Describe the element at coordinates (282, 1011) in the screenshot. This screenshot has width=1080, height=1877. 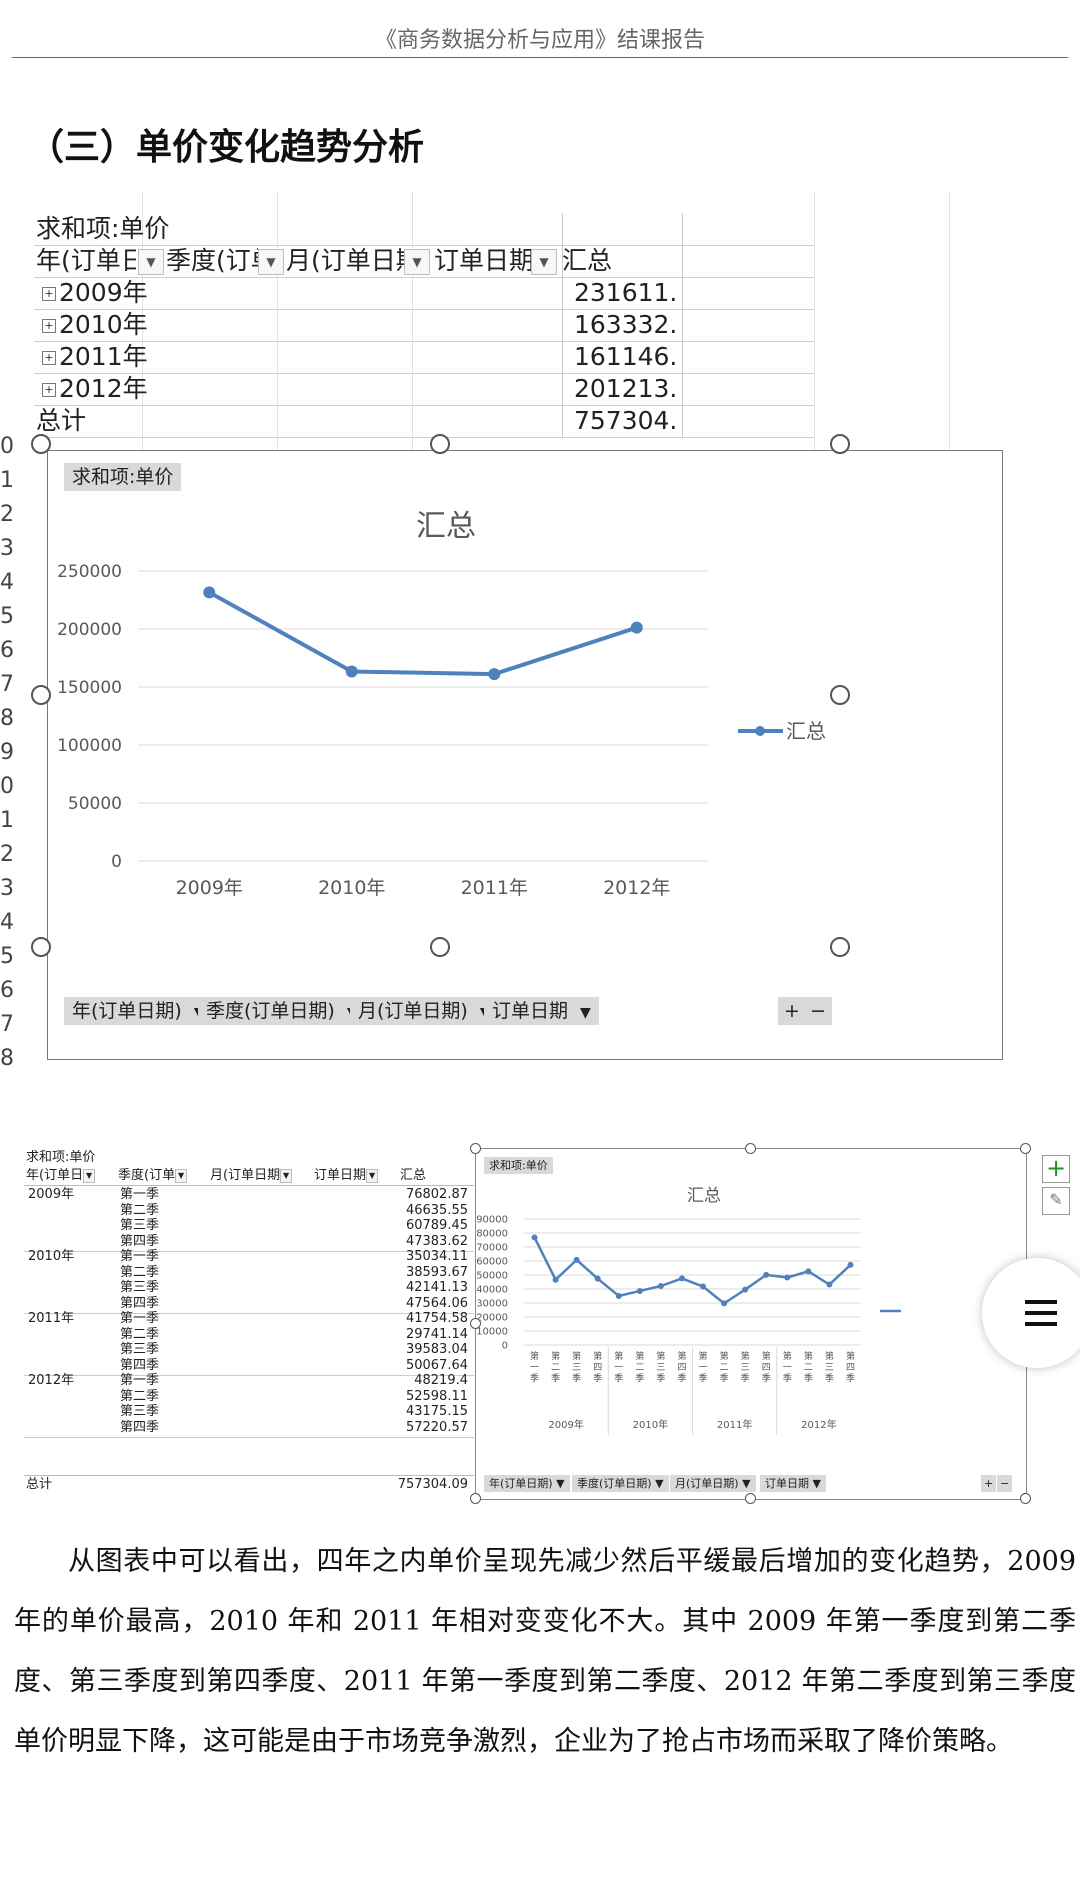
I see `chart-field-quarter-button: 季度(订单日期)▼` at that location.